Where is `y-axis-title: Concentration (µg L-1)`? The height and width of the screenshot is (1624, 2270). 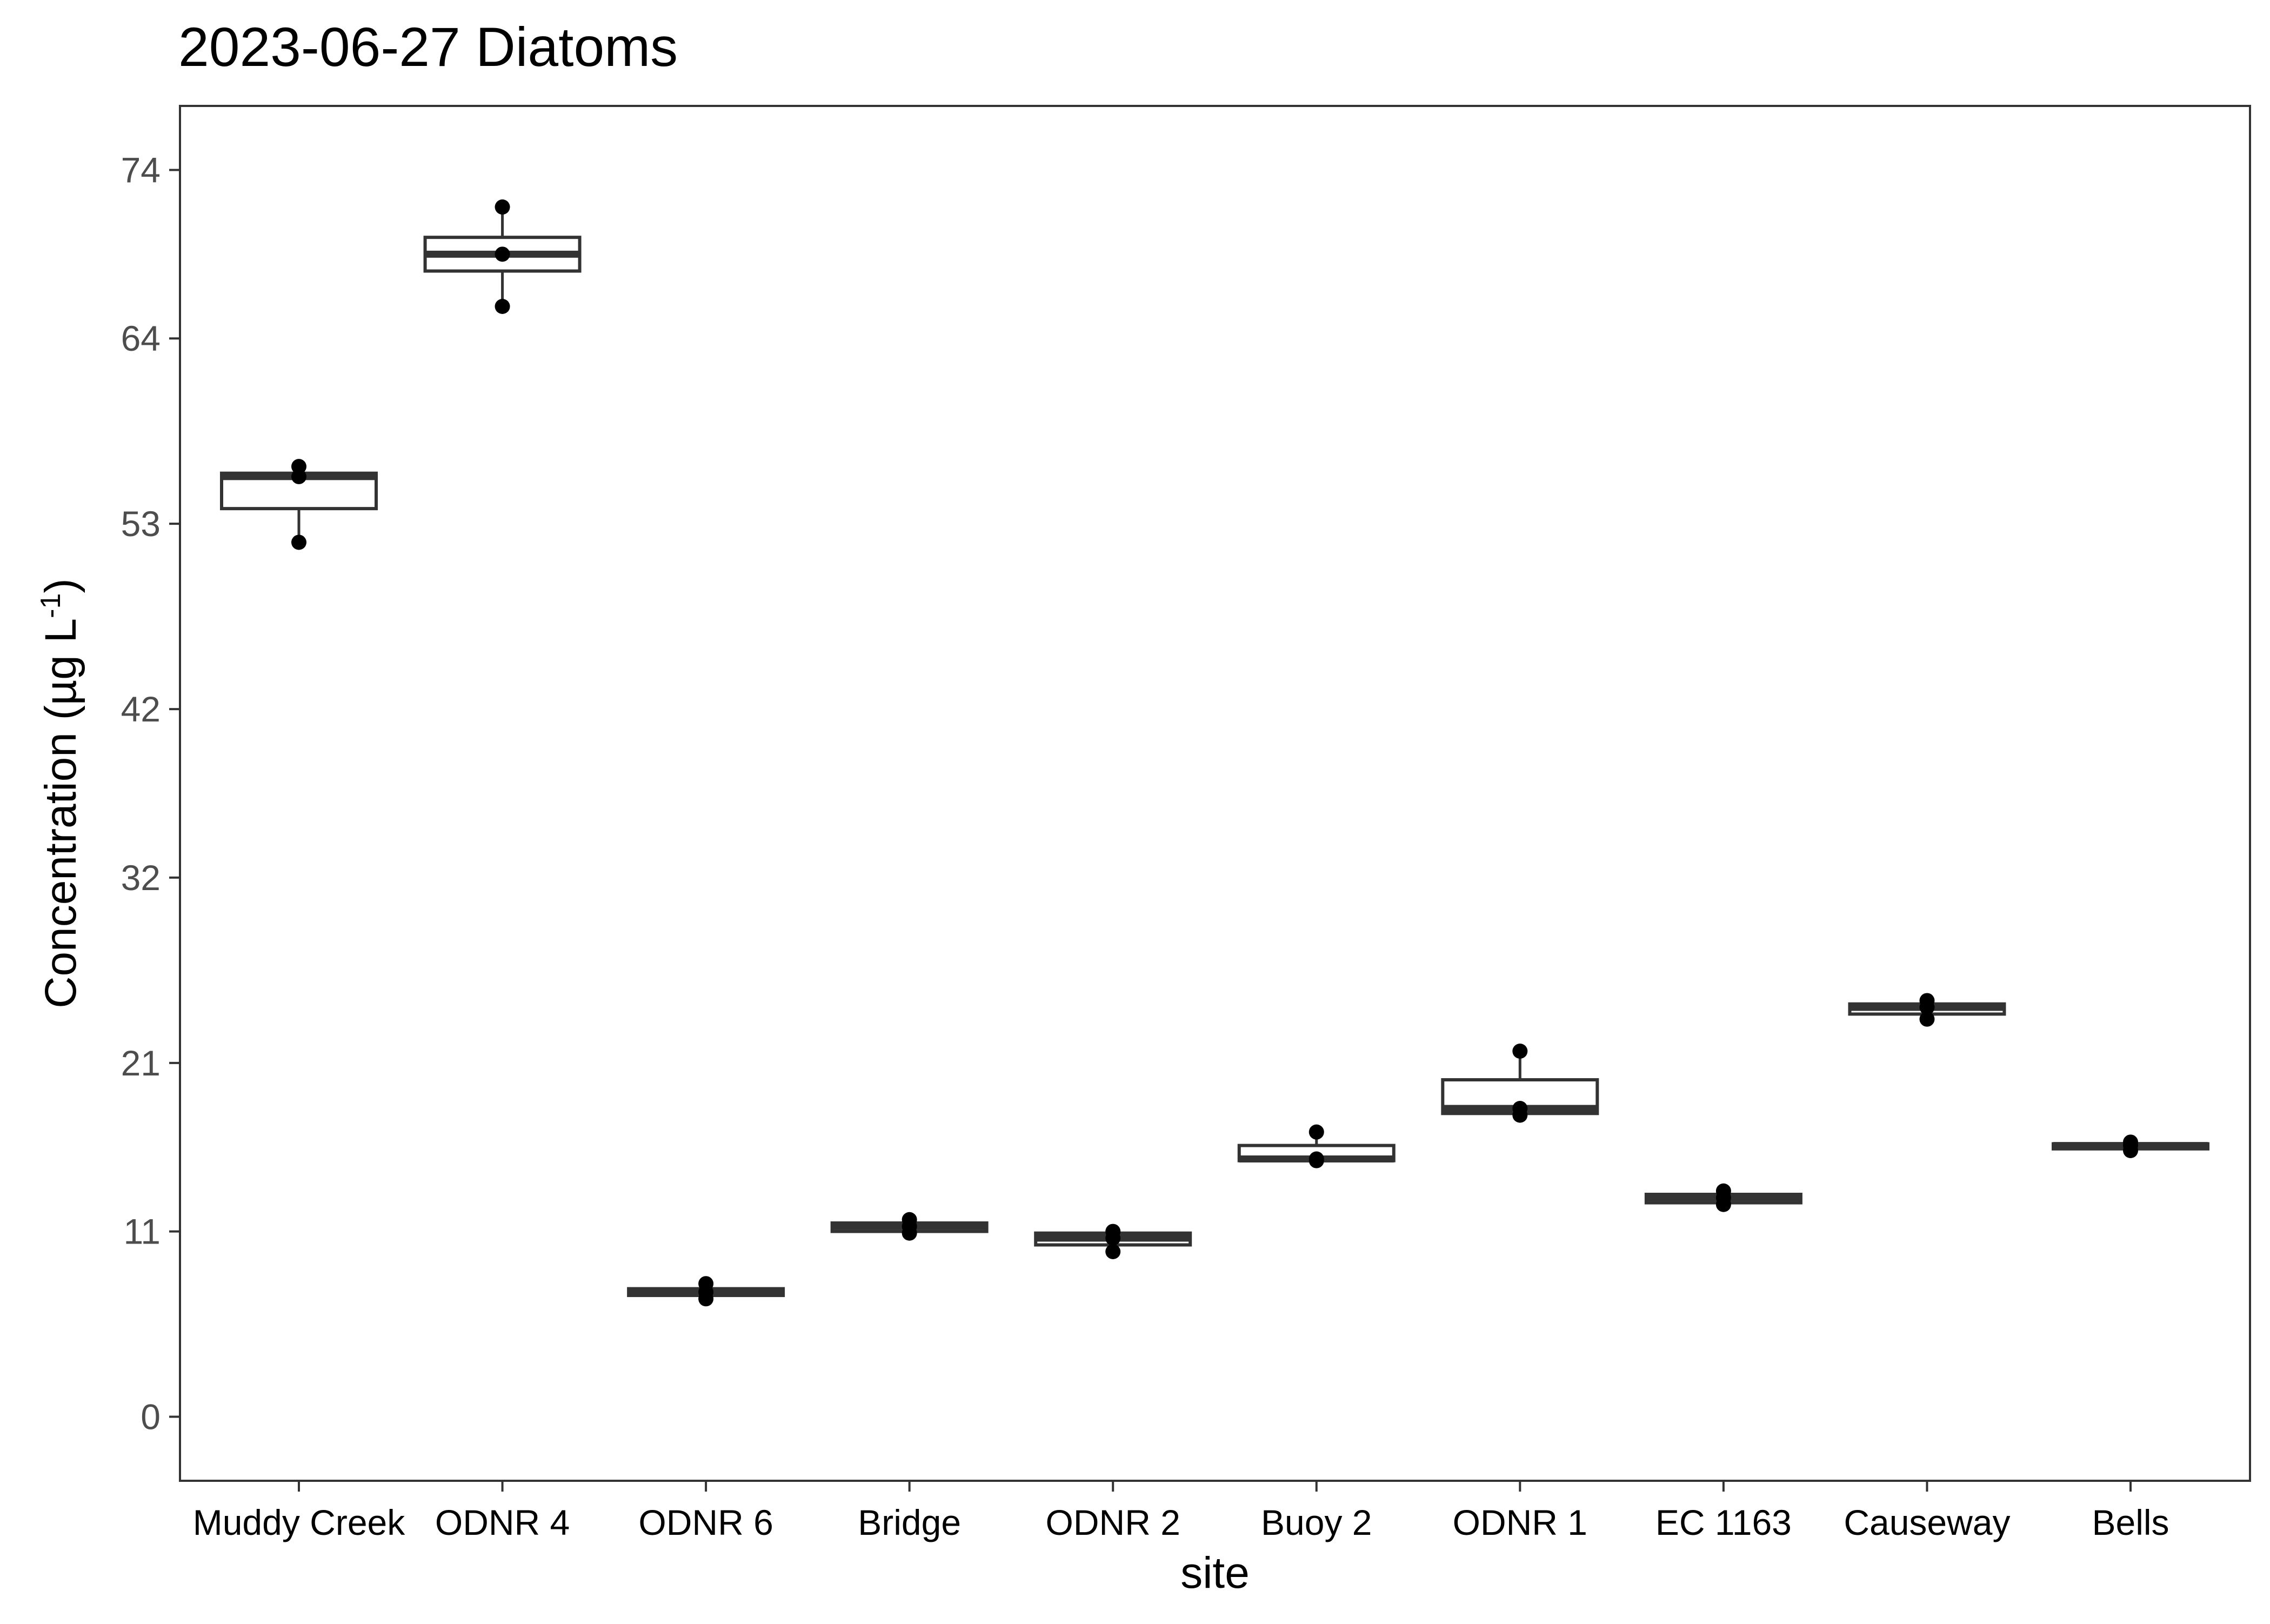 y-axis-title: Concentration (µg L-1) is located at coordinates (60, 793).